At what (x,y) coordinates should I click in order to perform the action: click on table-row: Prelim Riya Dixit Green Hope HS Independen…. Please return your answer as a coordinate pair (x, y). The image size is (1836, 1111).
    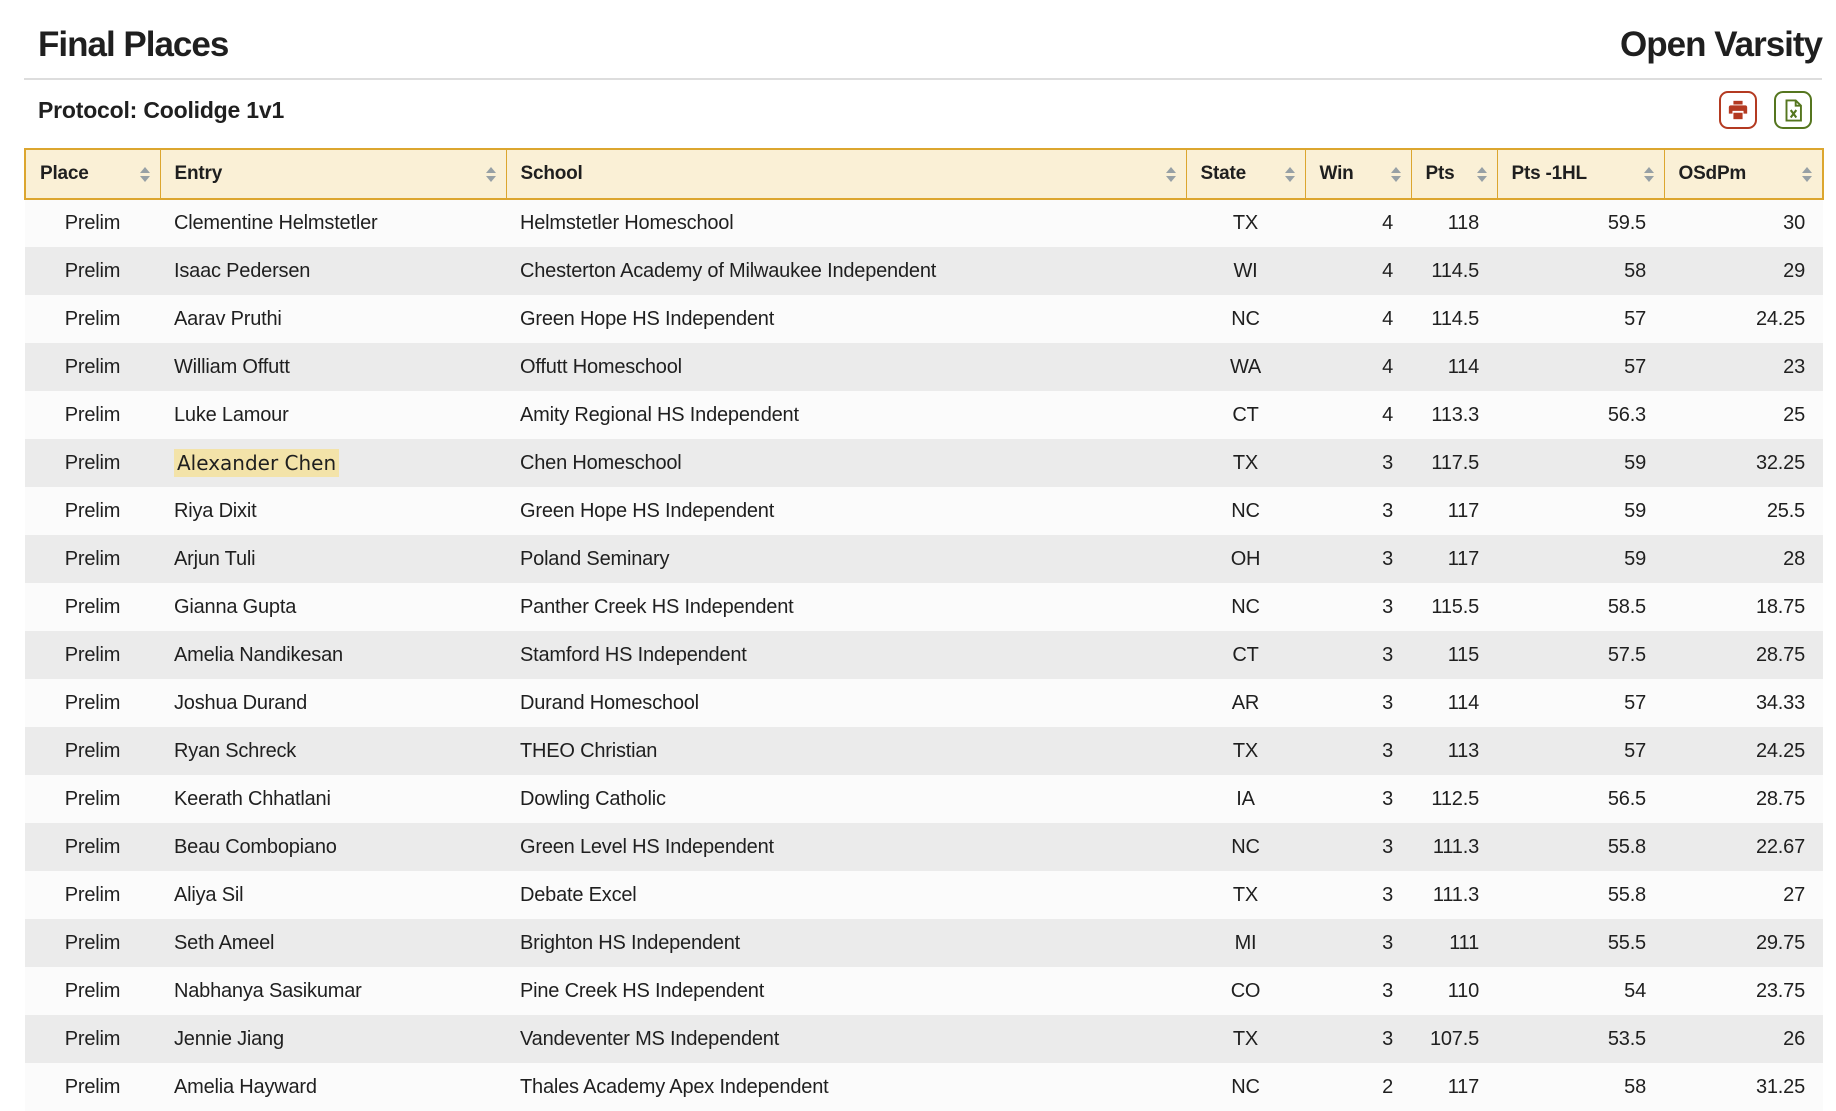
    Looking at the image, I should click on (924, 511).